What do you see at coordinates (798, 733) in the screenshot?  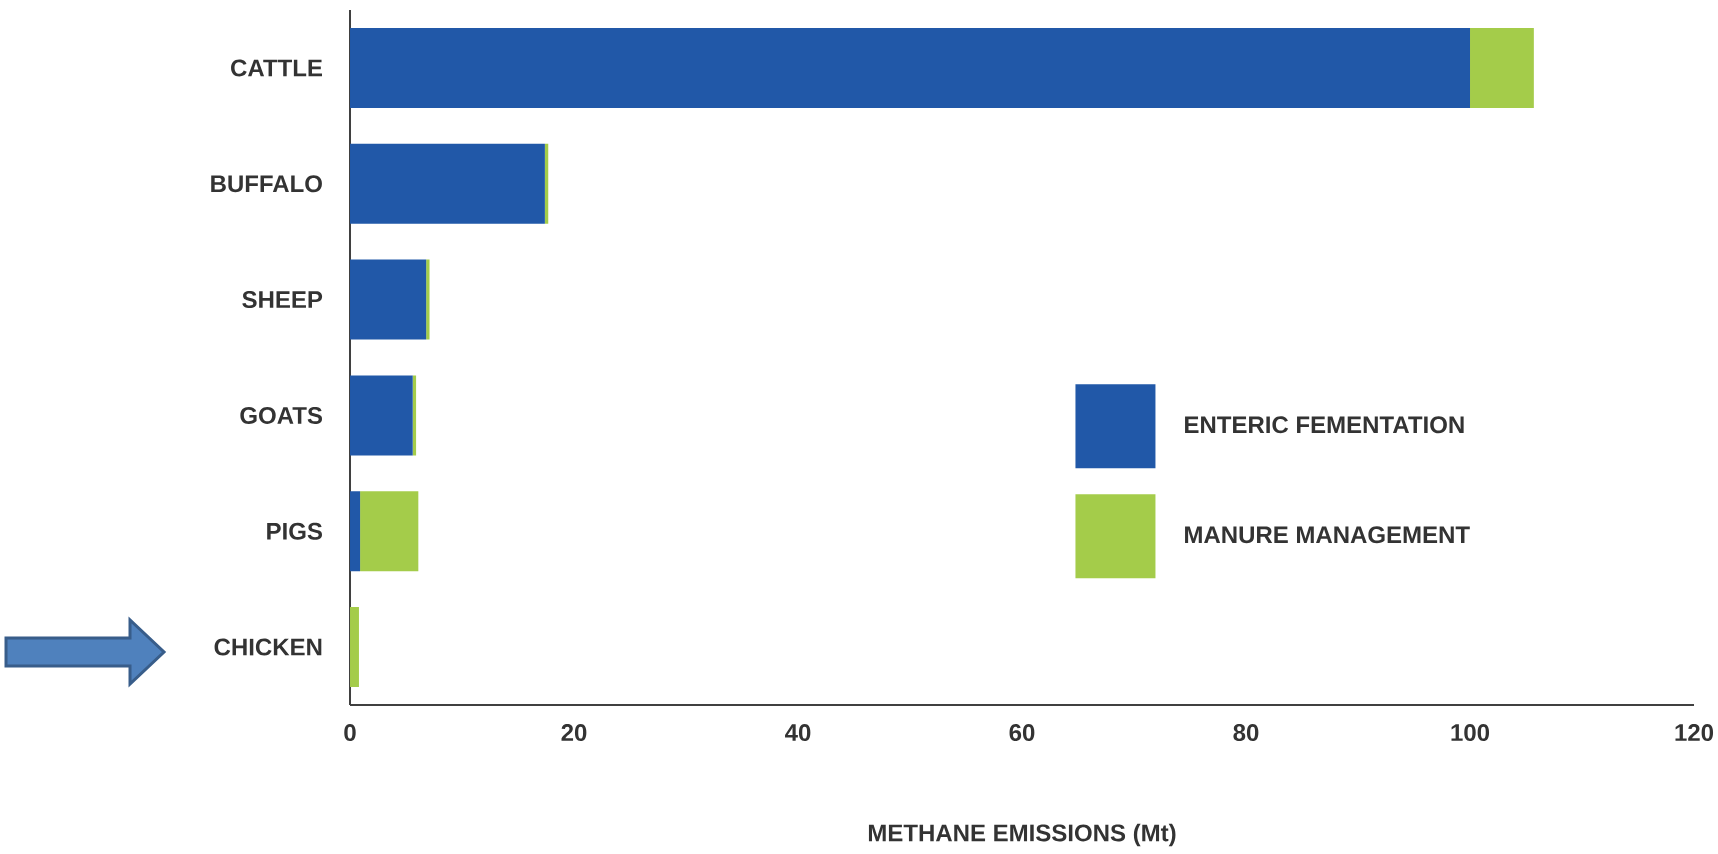 I see `x-tick-label: 40` at bounding box center [798, 733].